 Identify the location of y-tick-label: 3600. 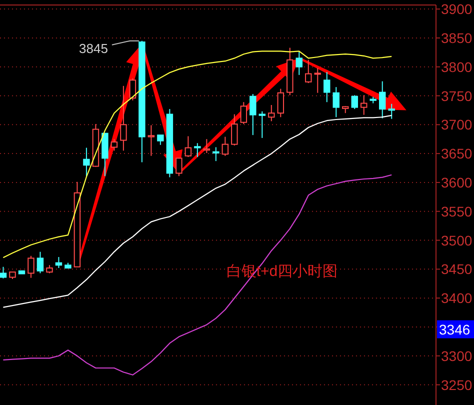
(456, 182).